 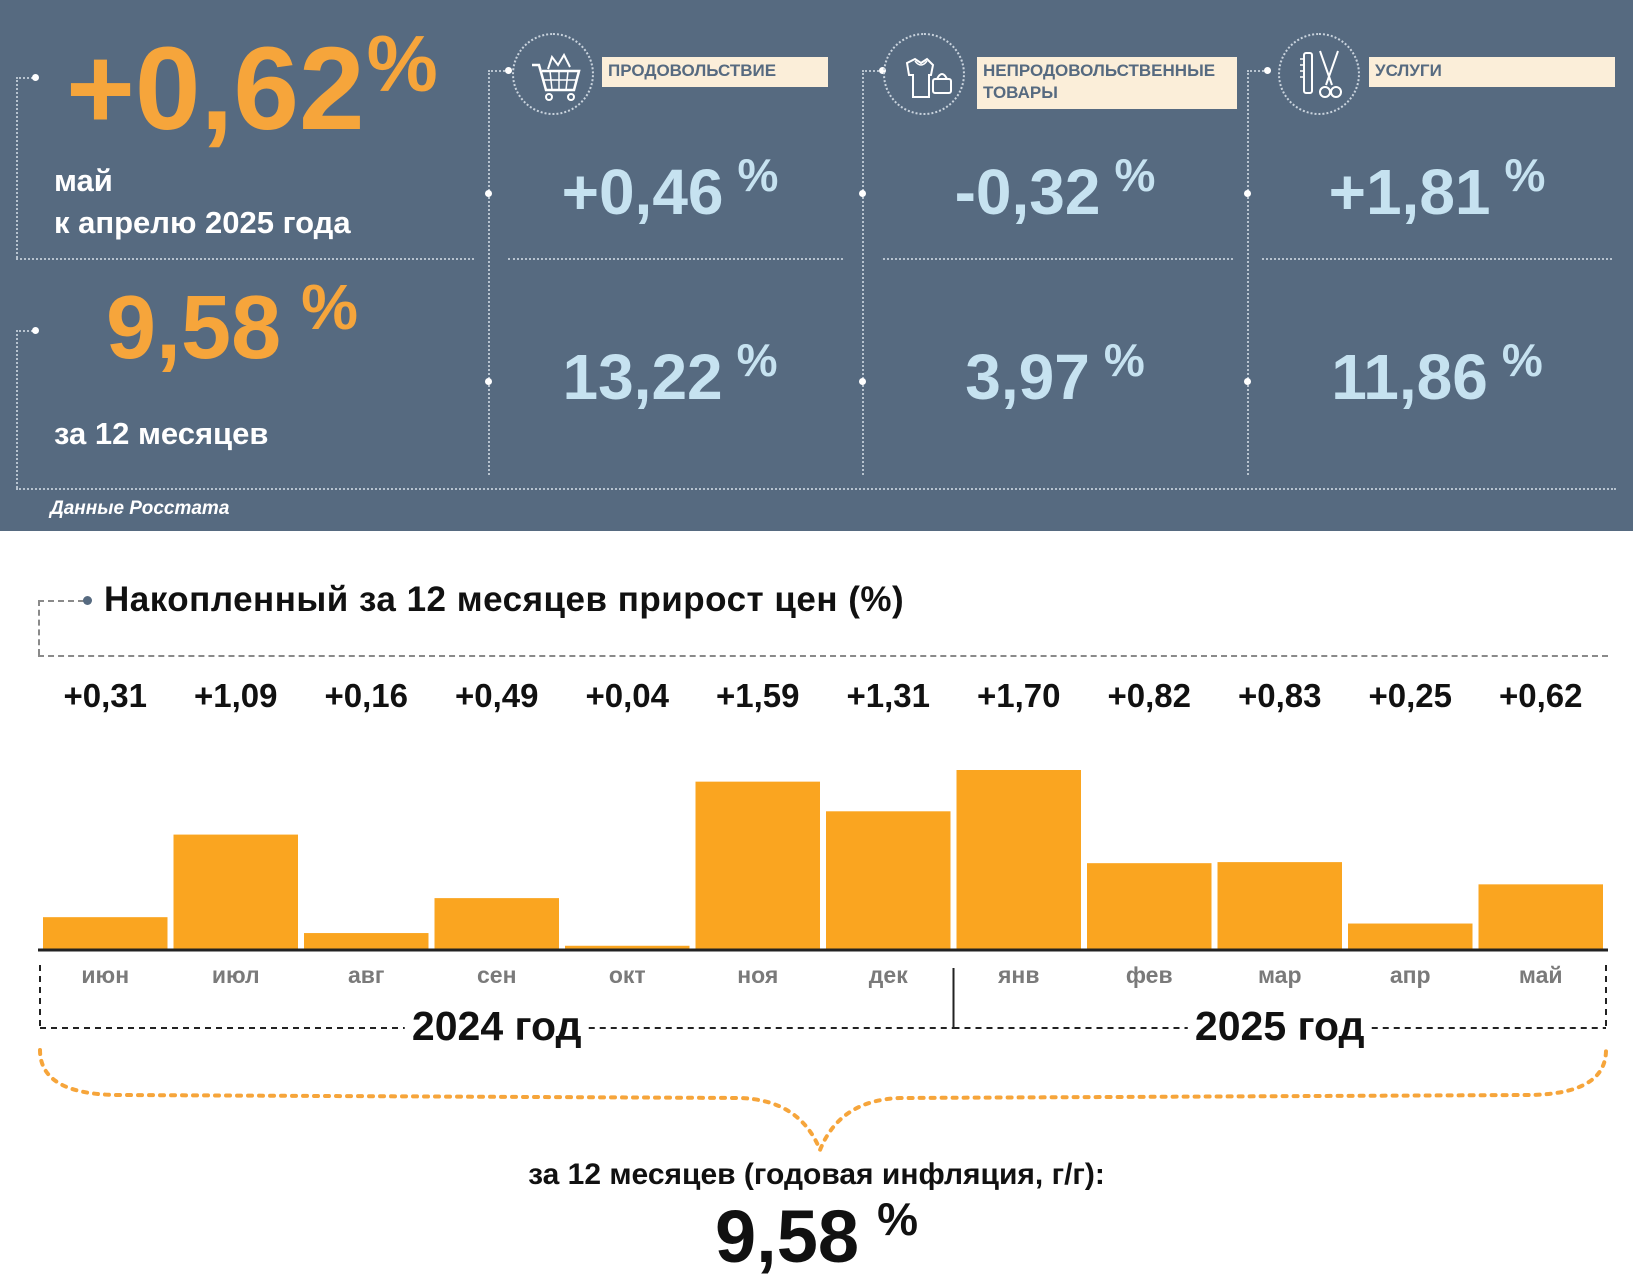 What do you see at coordinates (628, 695) in the screenshot?
I see `value-label: +0,04` at bounding box center [628, 695].